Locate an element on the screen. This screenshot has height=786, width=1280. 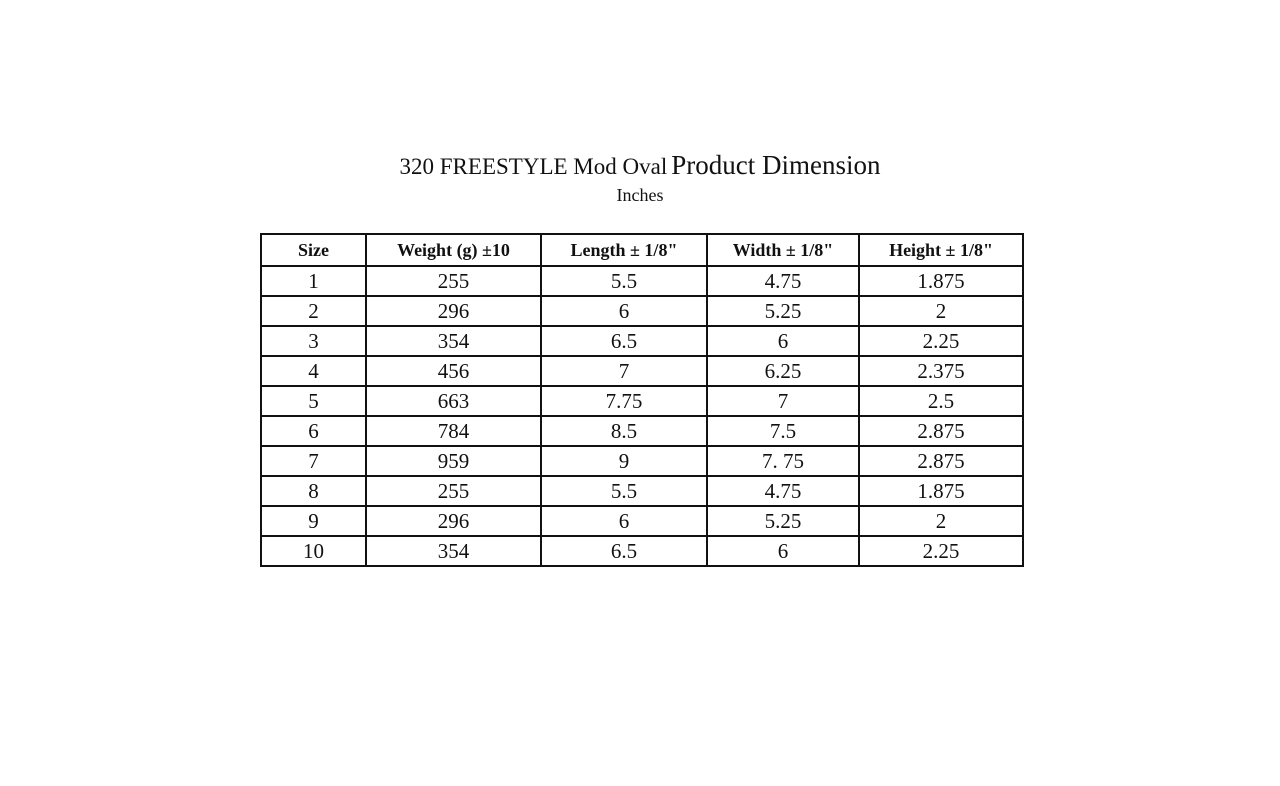
table-cell: 8.5 is located at coordinates (624, 431).